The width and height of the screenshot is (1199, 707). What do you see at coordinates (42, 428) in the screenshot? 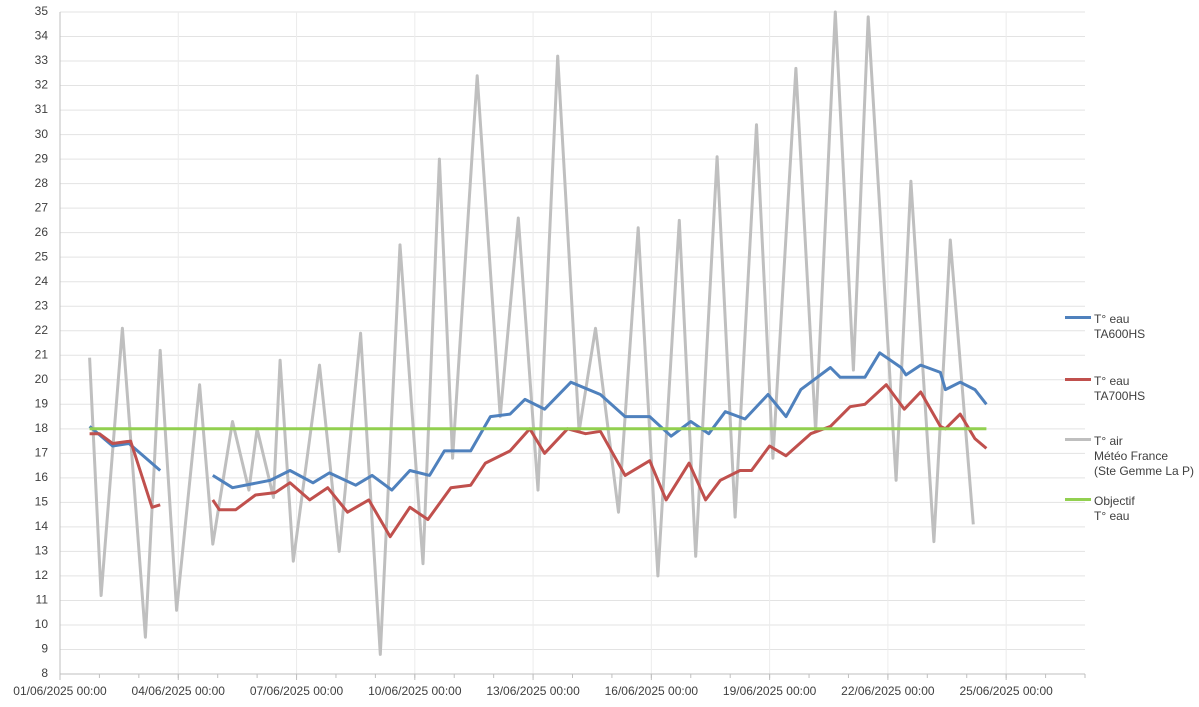
I see `y-tick-label: 18` at bounding box center [42, 428].